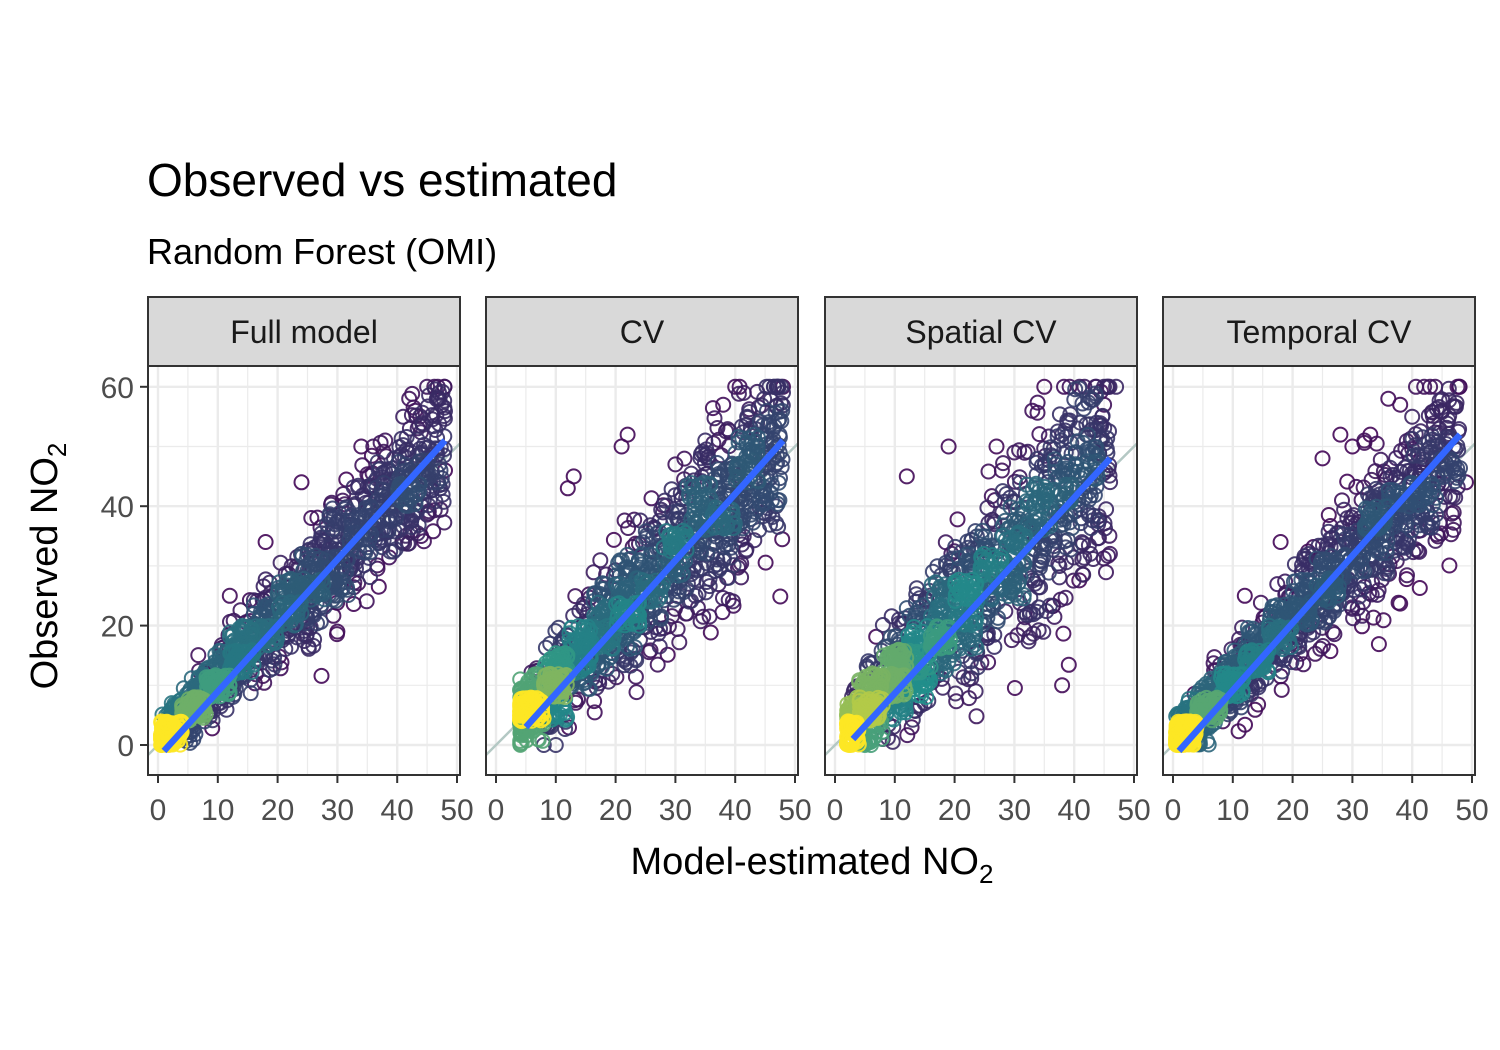 The image size is (1500, 1050). Describe the element at coordinates (835, 810) in the screenshot. I see `x-tick-label: 0` at that location.